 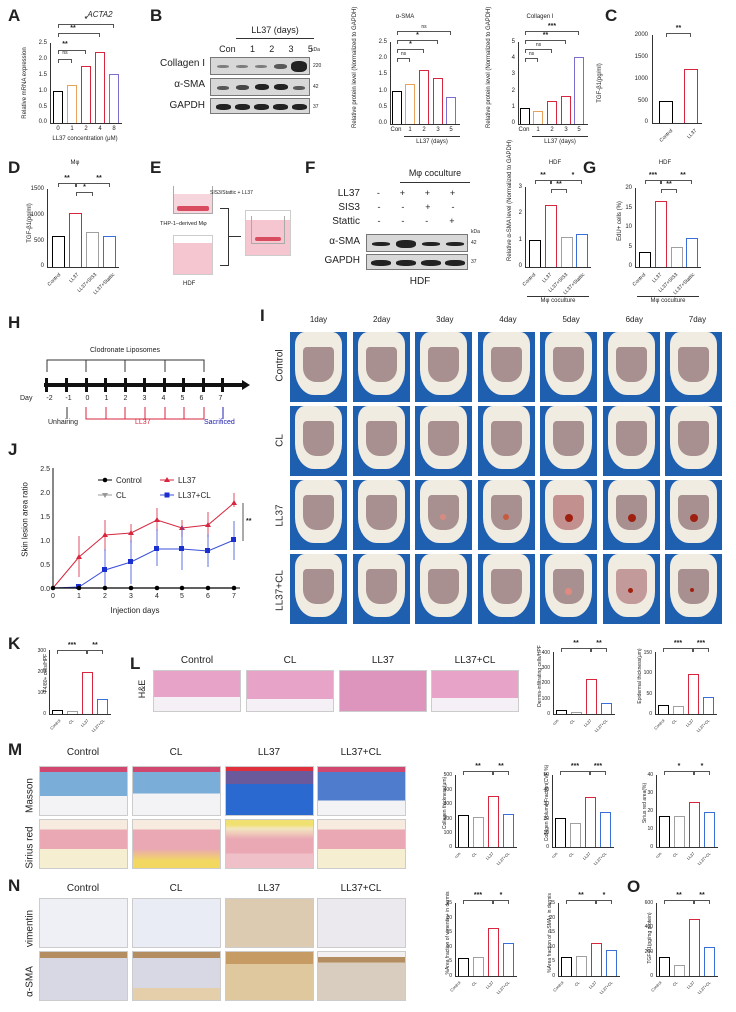 What do you see at coordinates (648, 927) in the screenshot?
I see `ytick: 400` at bounding box center [648, 927].